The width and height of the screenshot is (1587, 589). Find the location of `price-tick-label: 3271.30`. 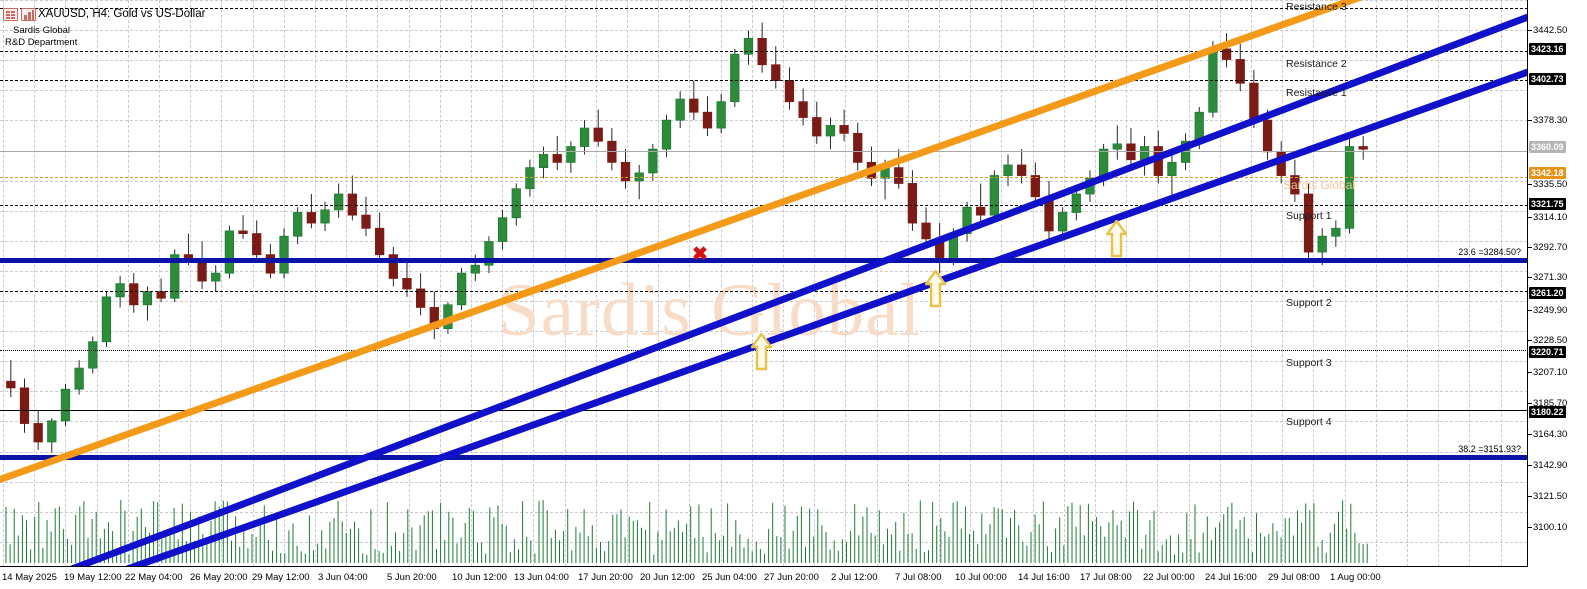

price-tick-label: 3271.30 is located at coordinates (1550, 277).